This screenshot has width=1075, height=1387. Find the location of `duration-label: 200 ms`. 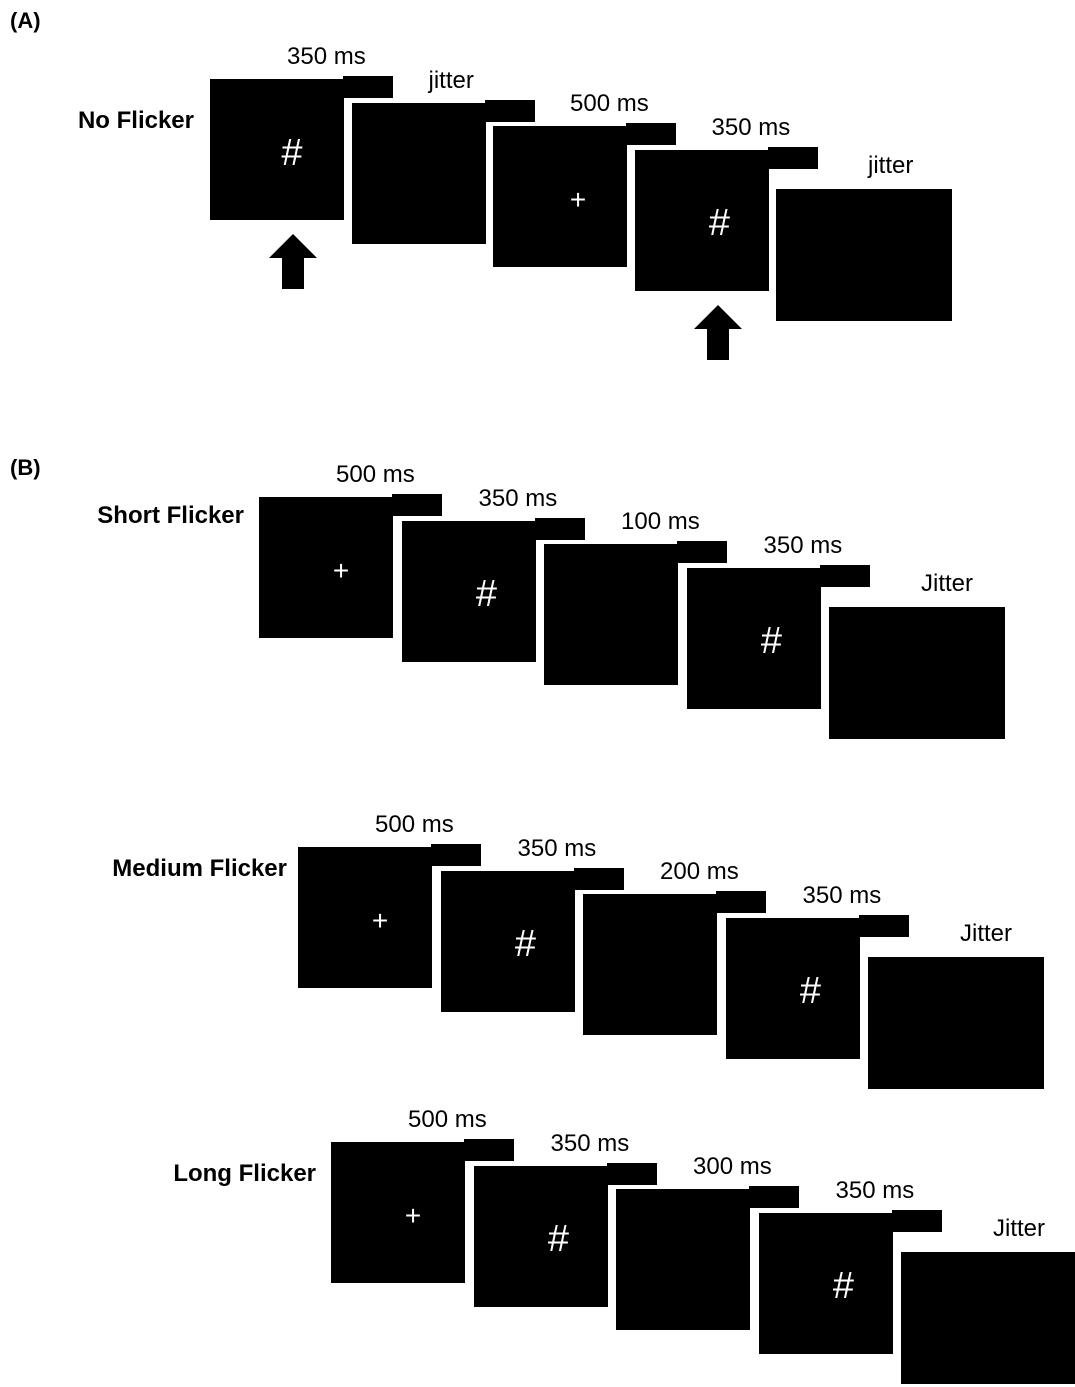

duration-label: 200 ms is located at coordinates (699, 871).